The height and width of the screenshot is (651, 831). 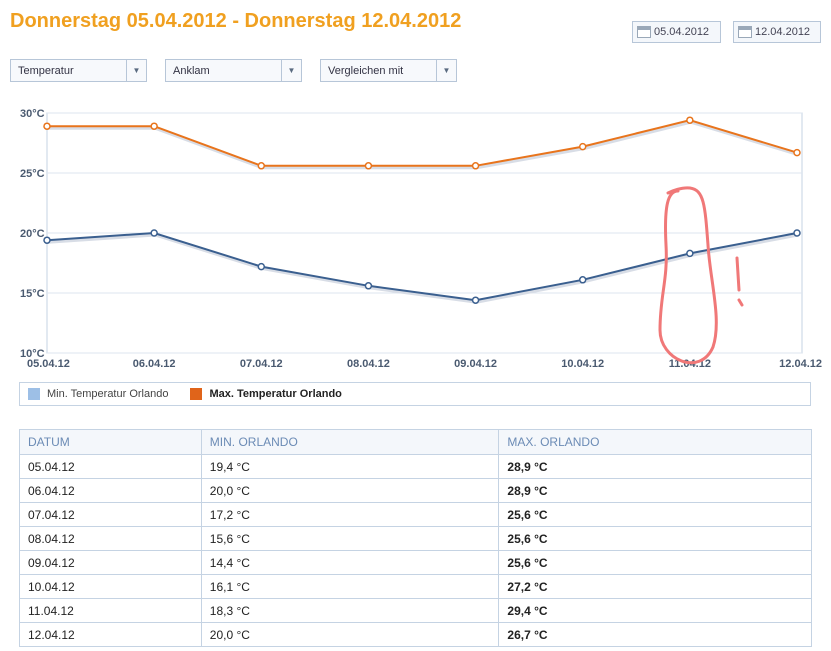 I want to click on metric-dropdown: Temperatur ▼, so click(x=78, y=70).